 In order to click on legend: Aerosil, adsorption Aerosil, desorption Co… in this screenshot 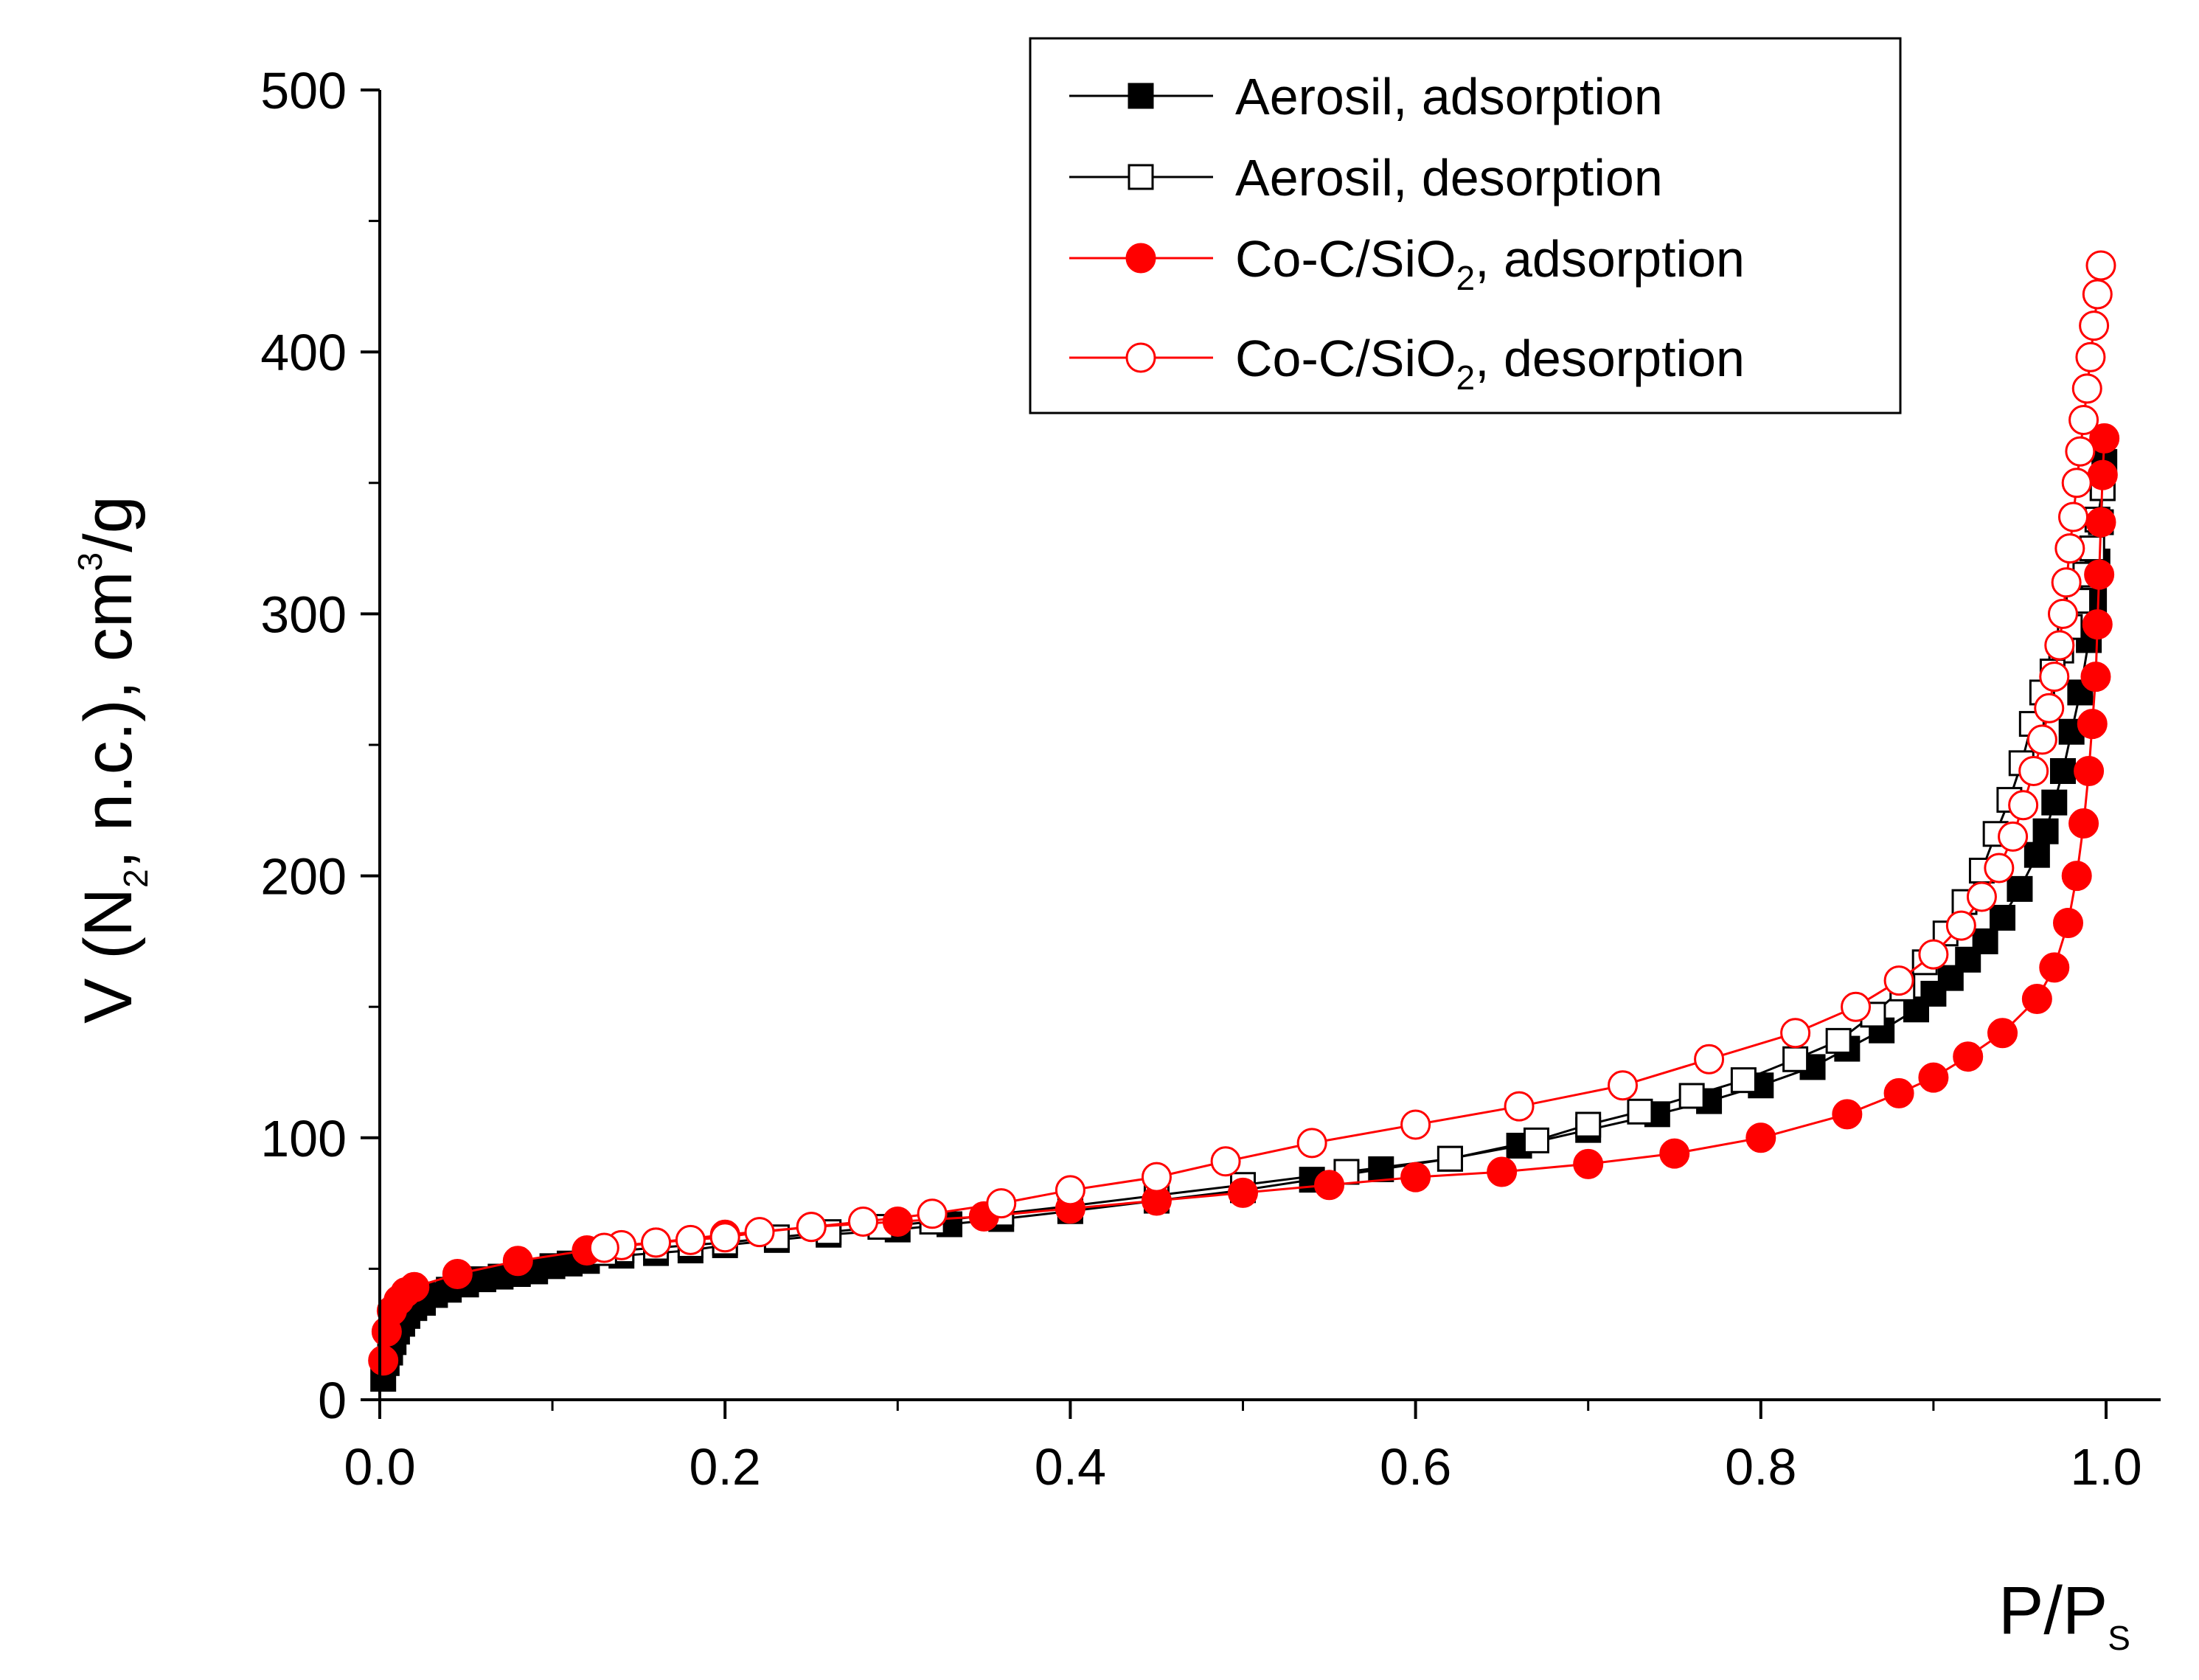, I will do `click(1465, 226)`.